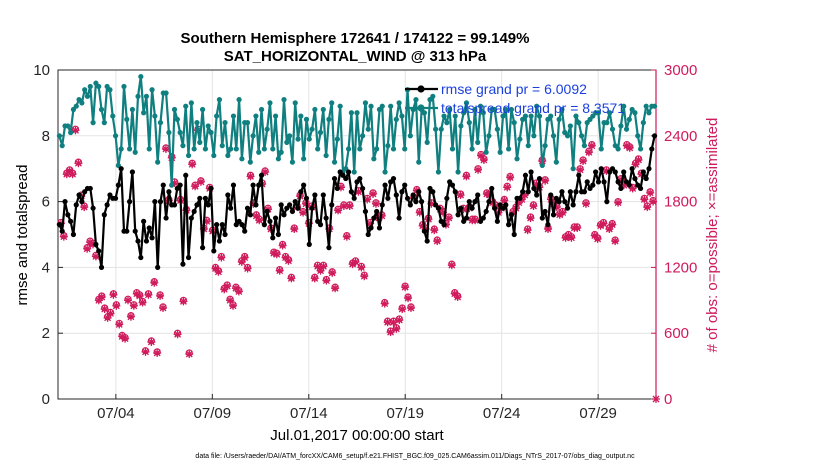  What do you see at coordinates (533, 108) in the screenshot?
I see `legend-spread-label: totalspread grand pr = 8.3571` at bounding box center [533, 108].